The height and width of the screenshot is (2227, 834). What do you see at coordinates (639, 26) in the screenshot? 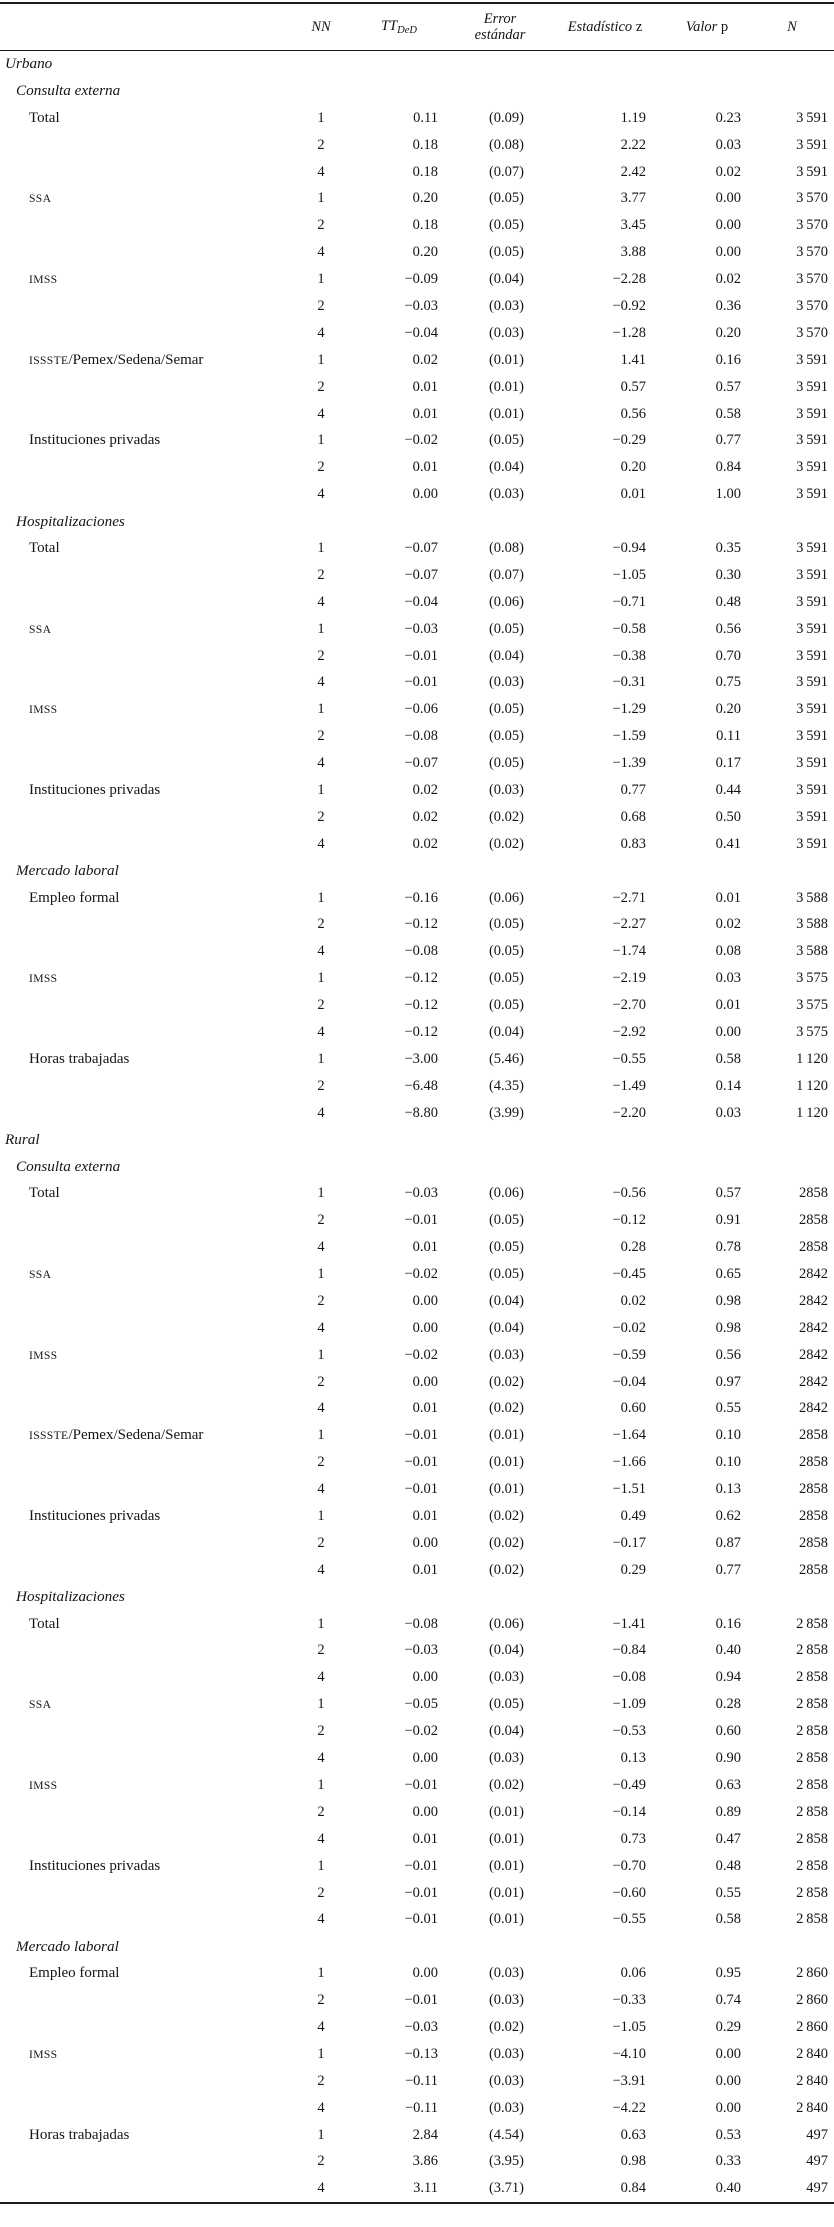
I see `header-z-symbol: z` at bounding box center [639, 26].